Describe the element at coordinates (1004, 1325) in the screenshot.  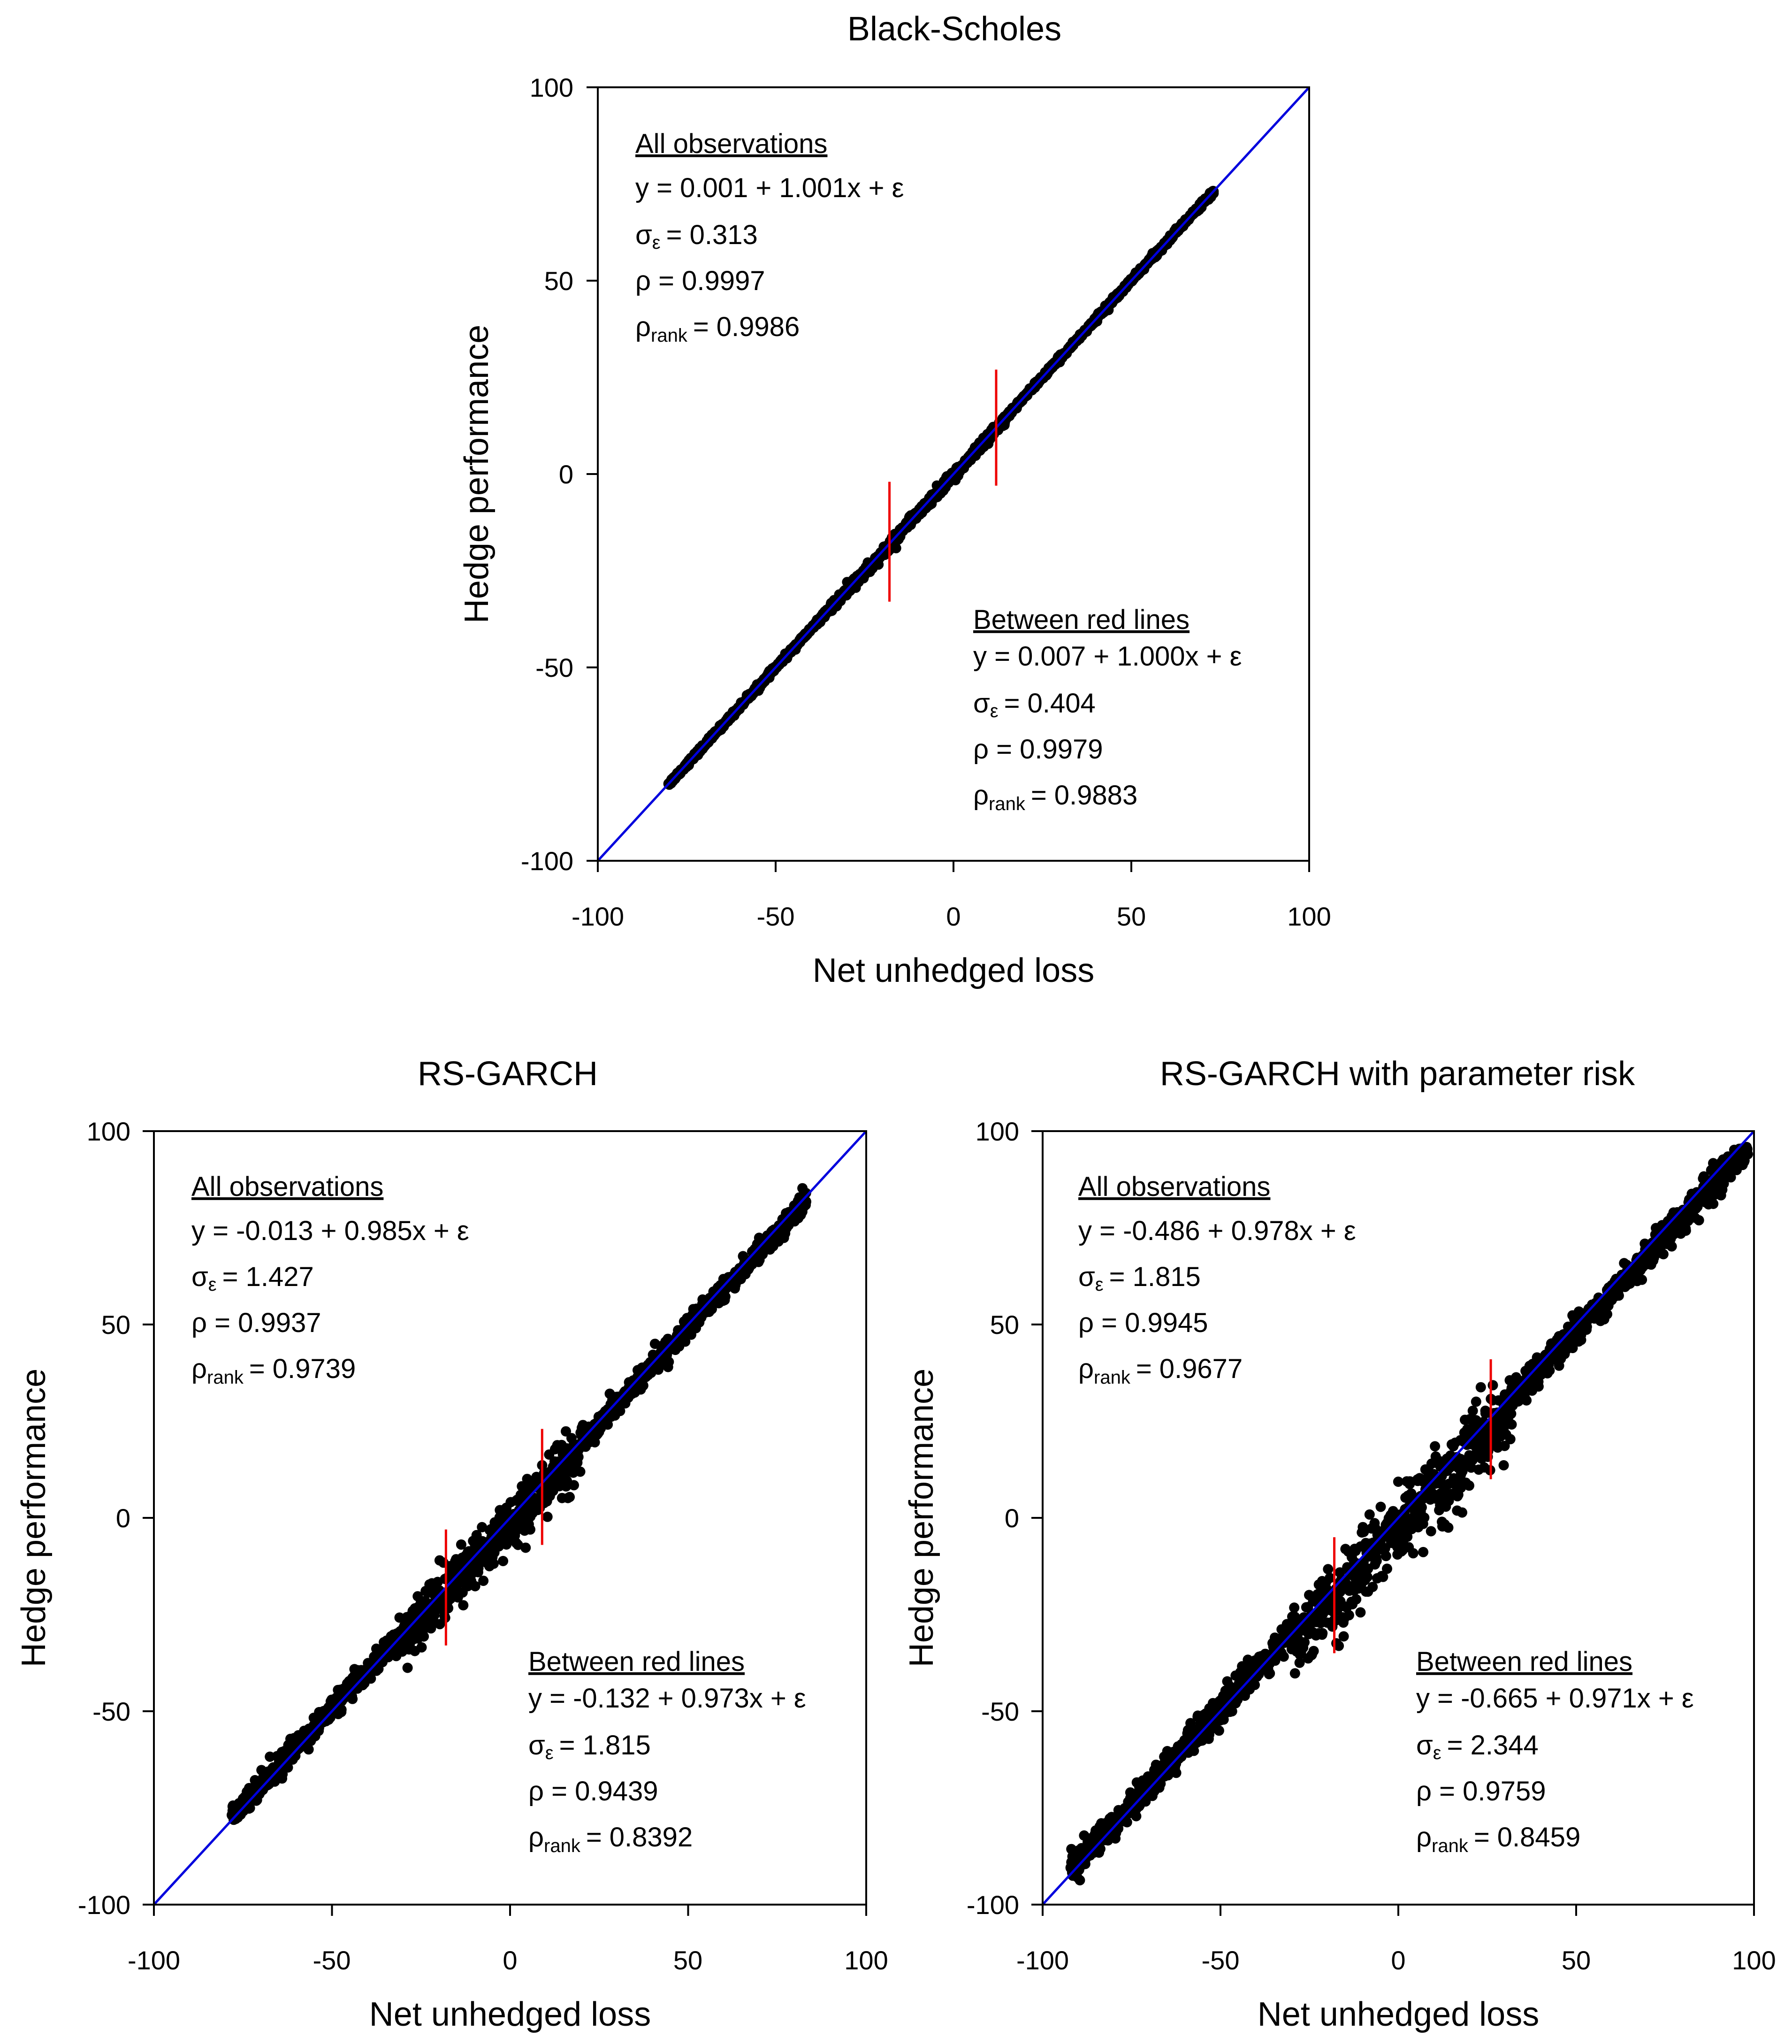
I see `y-tick-label: 50` at that location.